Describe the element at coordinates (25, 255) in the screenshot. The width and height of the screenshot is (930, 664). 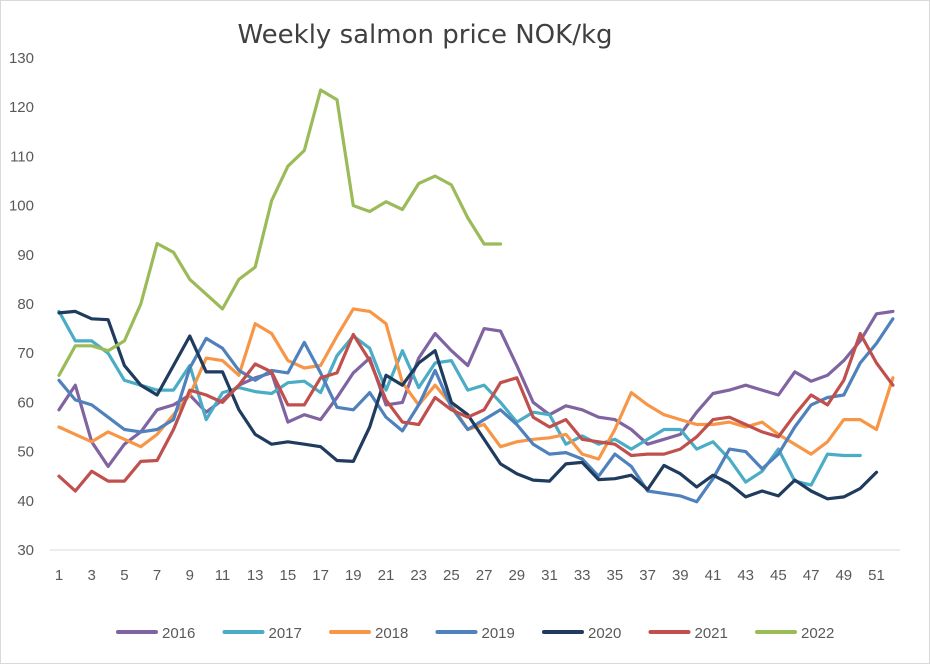
I see `y-tick-label: 90` at that location.